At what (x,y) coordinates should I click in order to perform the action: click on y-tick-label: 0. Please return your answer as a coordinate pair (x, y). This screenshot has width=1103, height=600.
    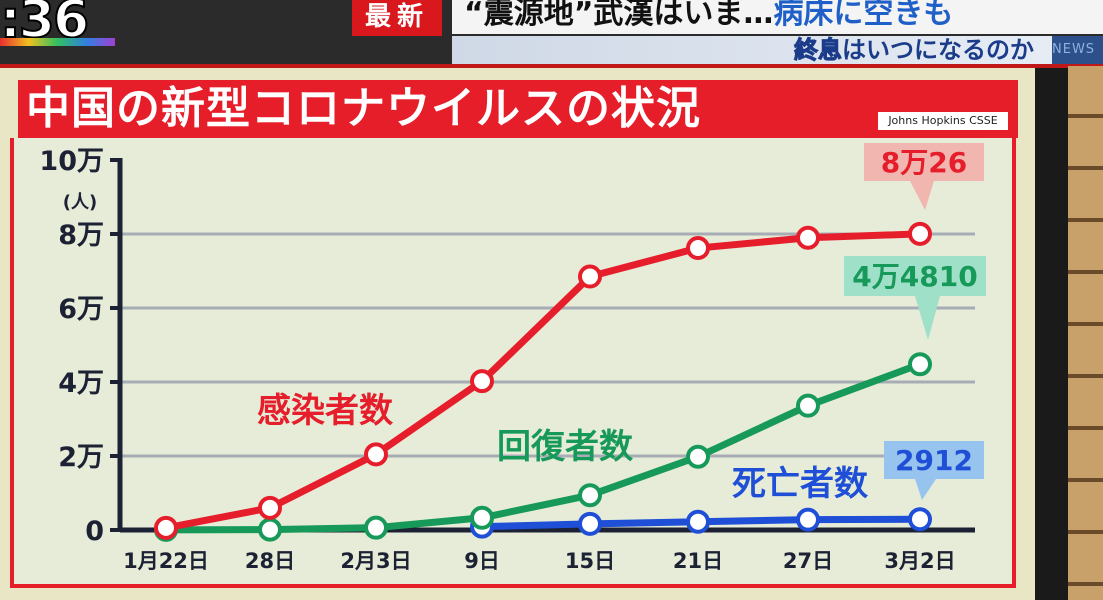
    Looking at the image, I should click on (94, 531).